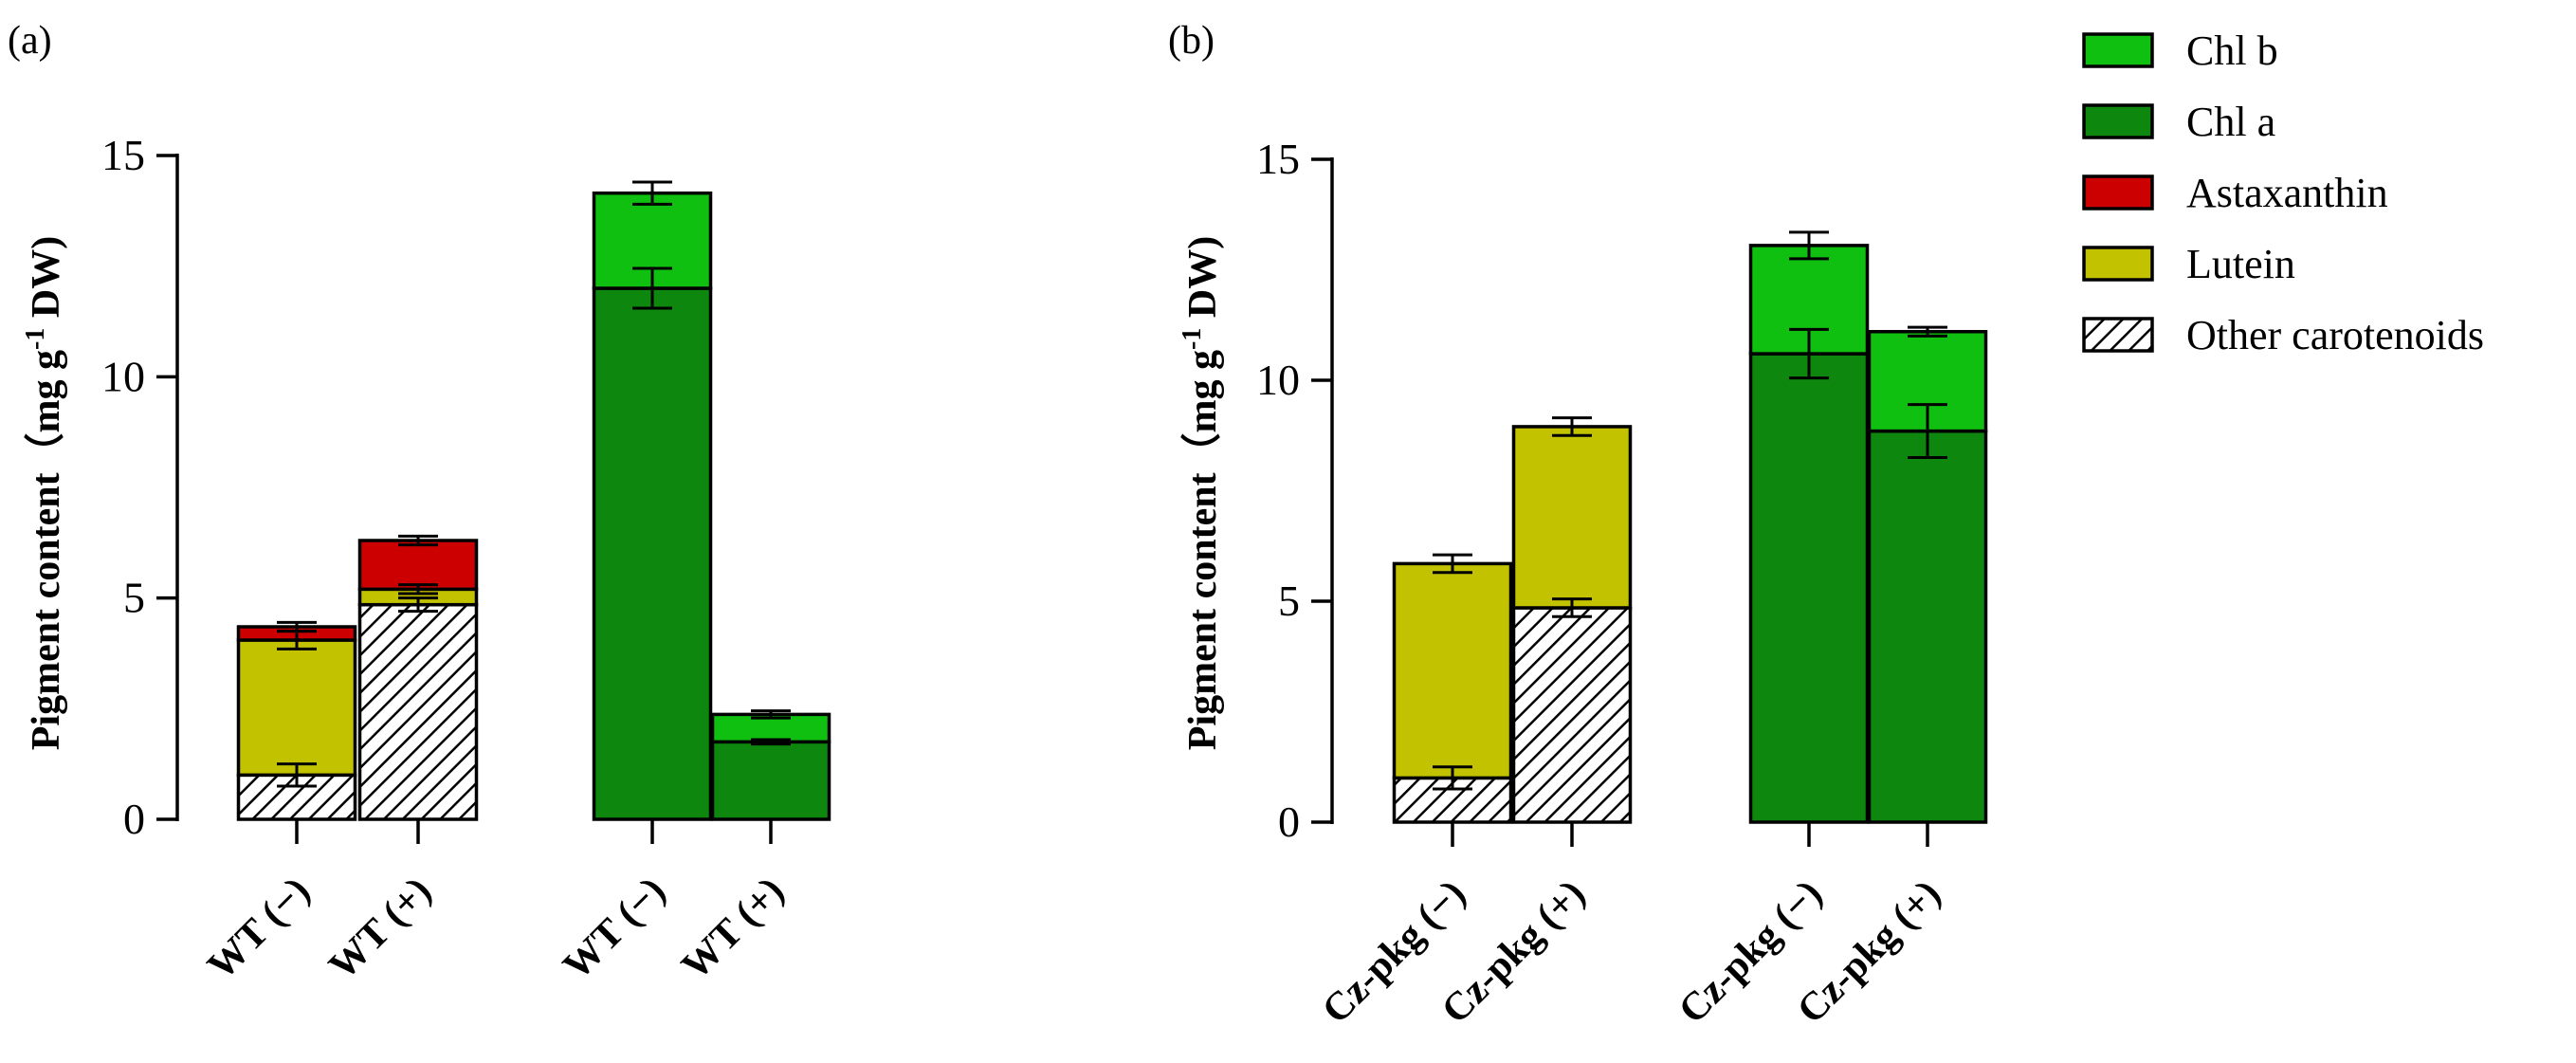  What do you see at coordinates (1809, 588) in the screenshot?
I see `panel-b-bar-2-segment-chl-a` at bounding box center [1809, 588].